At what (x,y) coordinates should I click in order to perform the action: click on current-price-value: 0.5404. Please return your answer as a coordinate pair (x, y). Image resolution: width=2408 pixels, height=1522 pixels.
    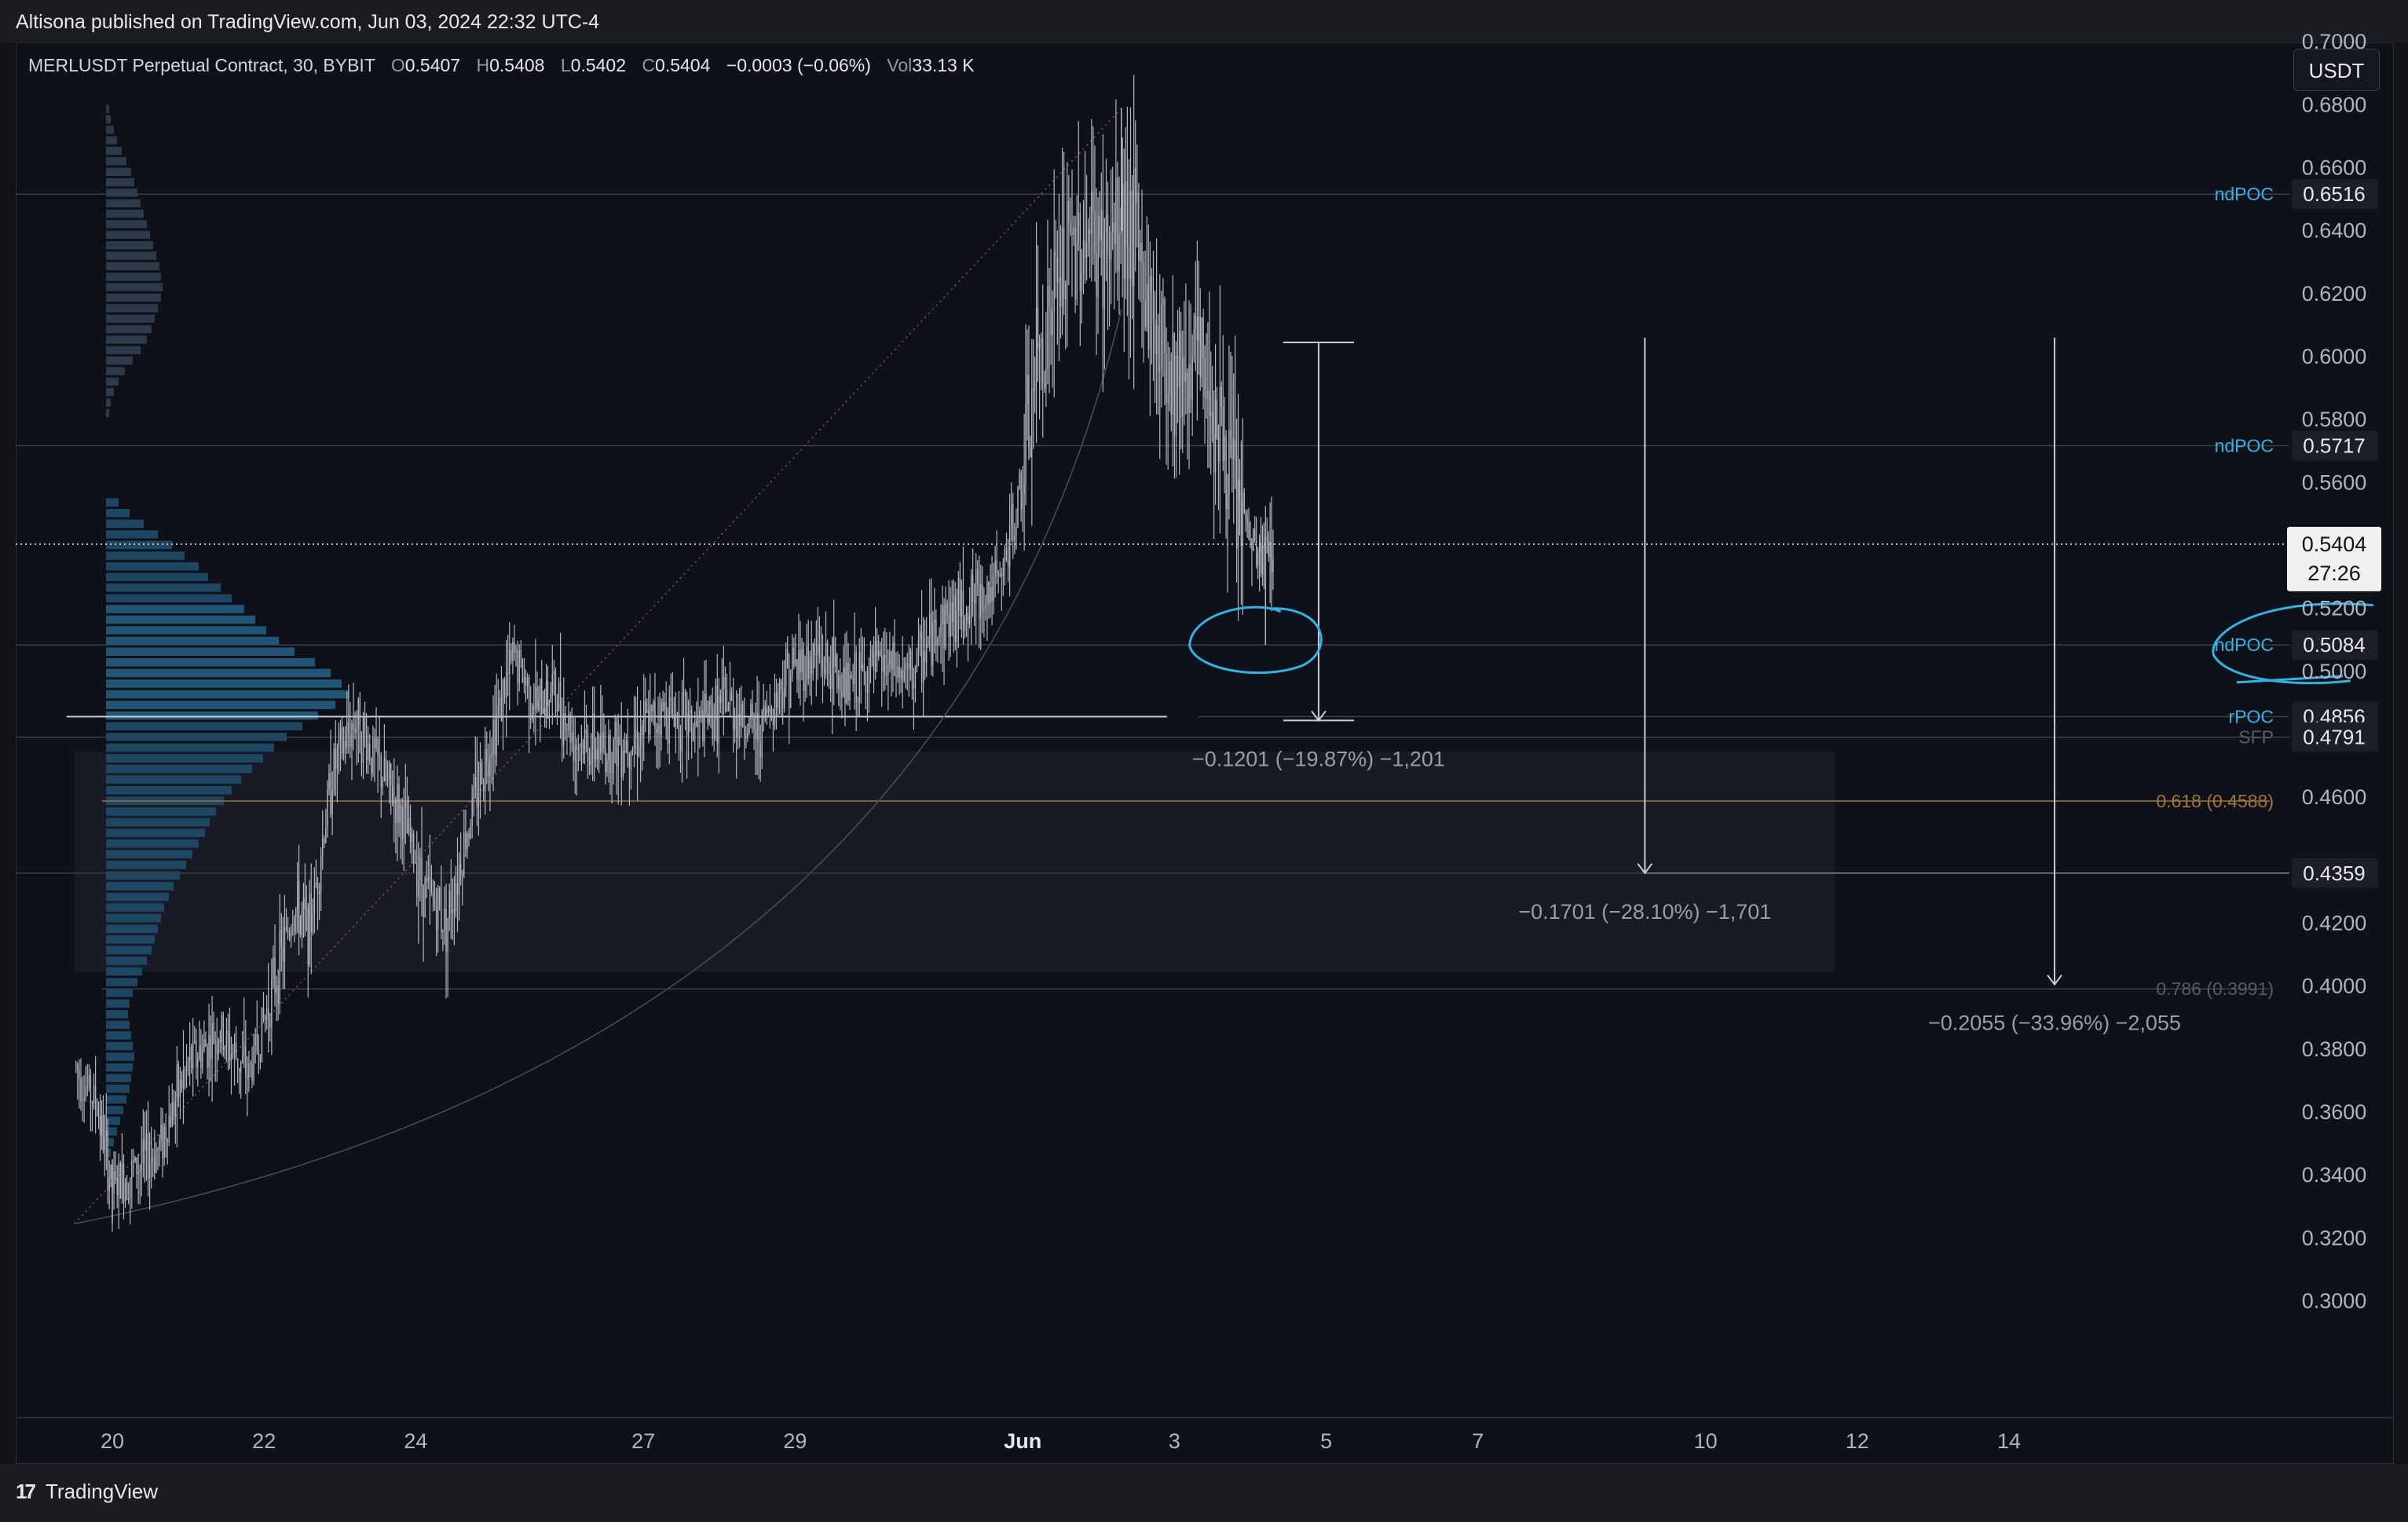
    Looking at the image, I should click on (2334, 544).